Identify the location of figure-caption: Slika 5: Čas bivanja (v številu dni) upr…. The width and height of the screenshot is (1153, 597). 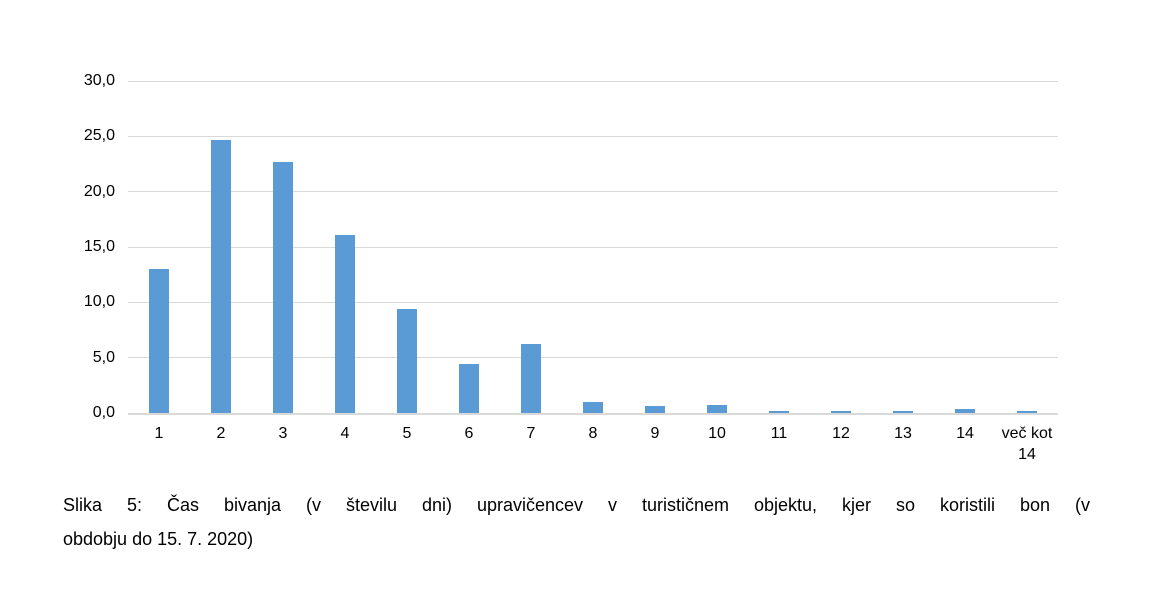
(576, 522).